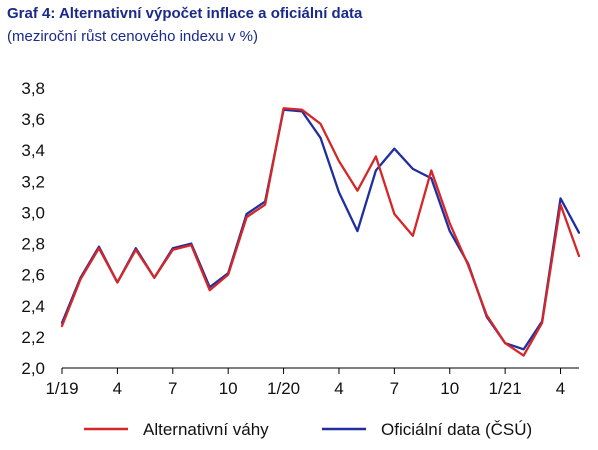 The image size is (598, 450). Describe the element at coordinates (33, 337) in the screenshot. I see `y-tick-label: 2,2` at that location.